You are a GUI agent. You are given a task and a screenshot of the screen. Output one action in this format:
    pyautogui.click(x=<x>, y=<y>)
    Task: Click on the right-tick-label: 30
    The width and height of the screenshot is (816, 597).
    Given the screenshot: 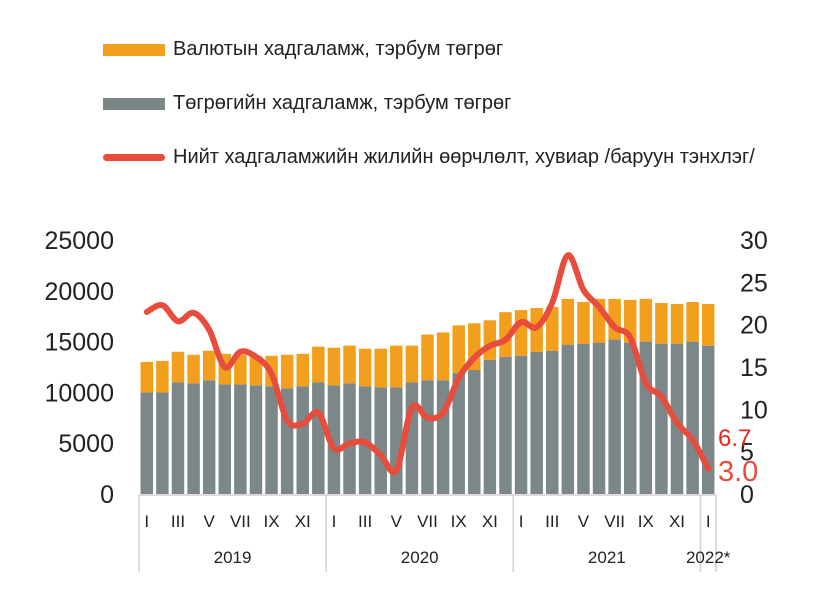 What is the action you would take?
    pyautogui.click(x=754, y=241)
    